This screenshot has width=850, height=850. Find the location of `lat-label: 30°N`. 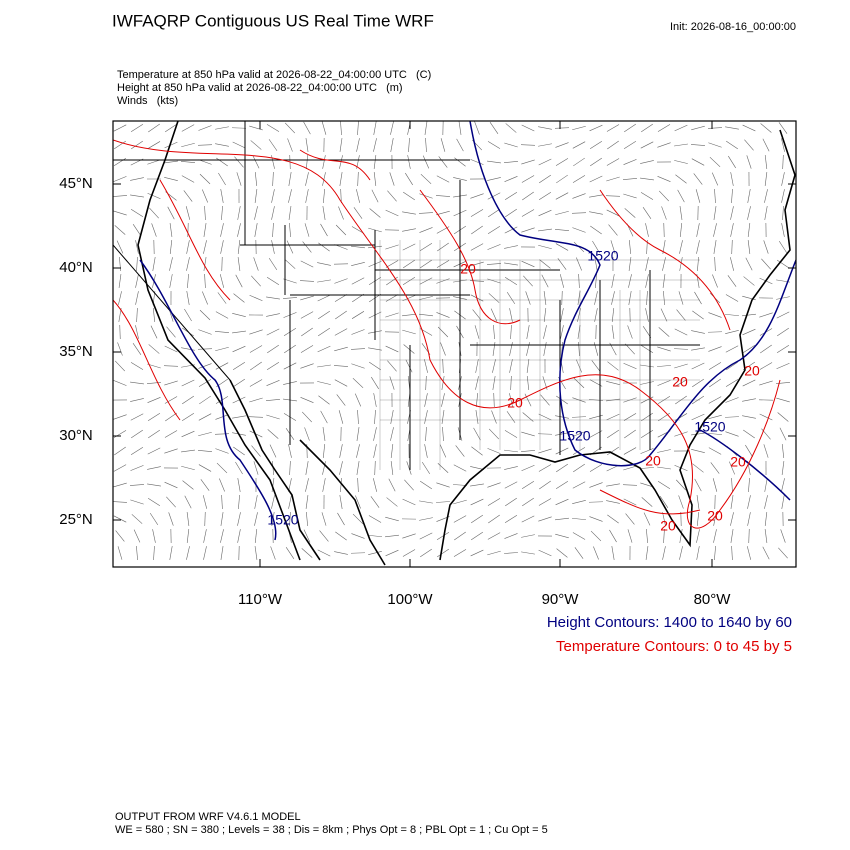

lat-label: 30°N is located at coordinates (76, 435).